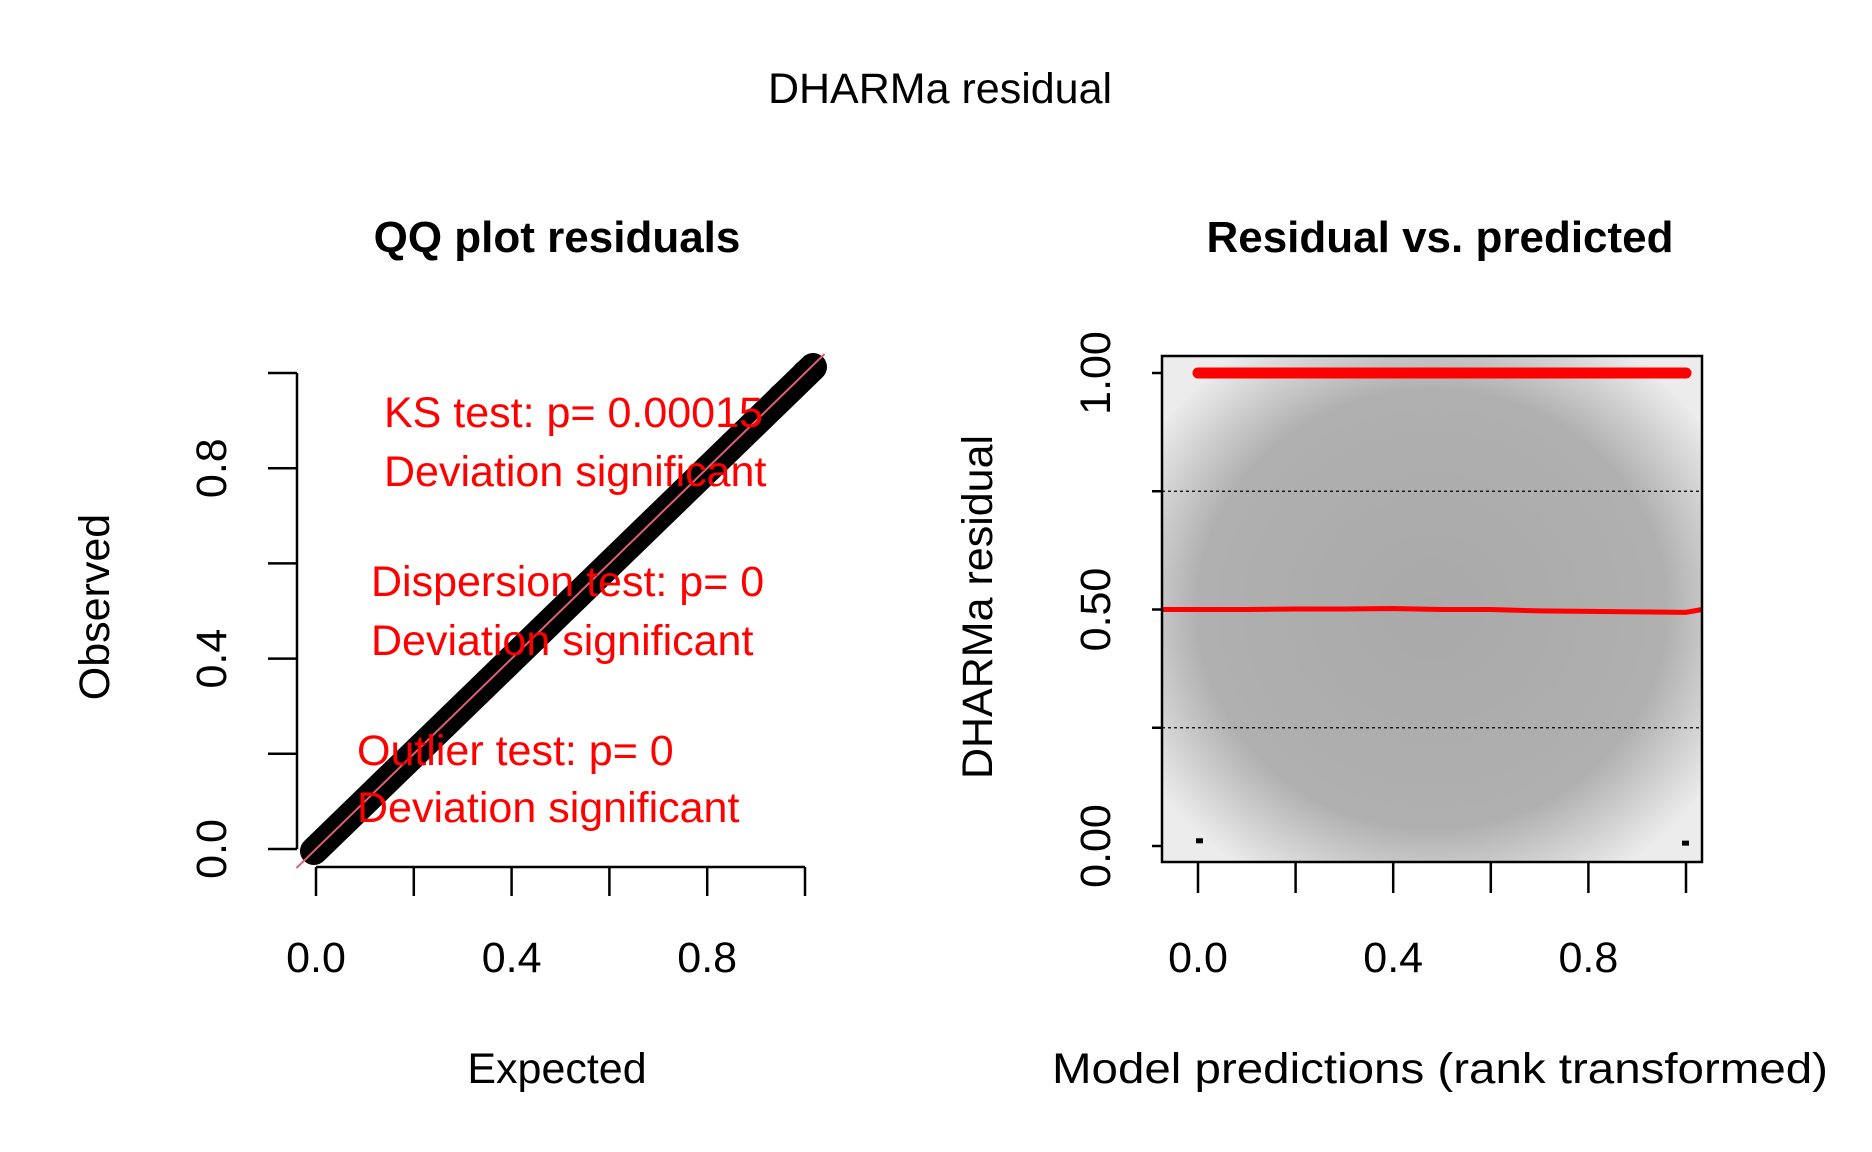 This screenshot has width=1872, height=1152. What do you see at coordinates (556, 1069) in the screenshot?
I see `qq-x-axis-label: Expected` at bounding box center [556, 1069].